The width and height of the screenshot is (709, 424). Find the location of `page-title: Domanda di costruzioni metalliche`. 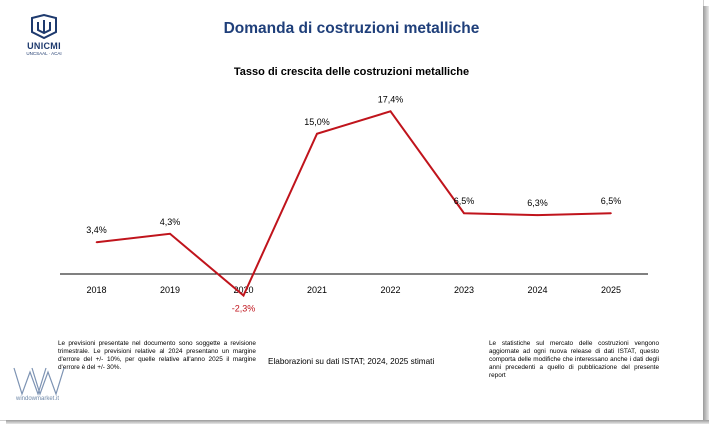

page-title: Domanda di costruzioni metalliche is located at coordinates (351, 28).